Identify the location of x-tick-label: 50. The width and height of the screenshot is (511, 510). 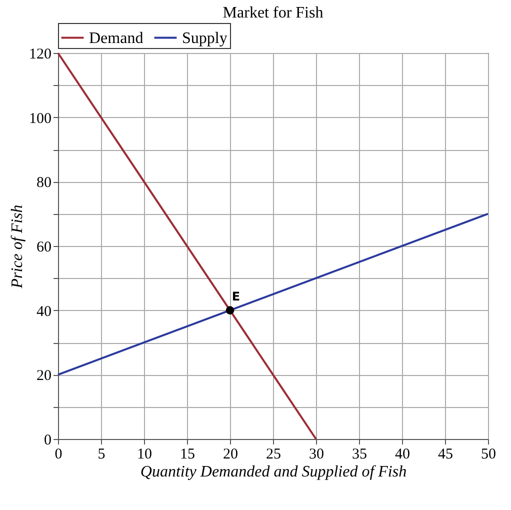
(488, 454).